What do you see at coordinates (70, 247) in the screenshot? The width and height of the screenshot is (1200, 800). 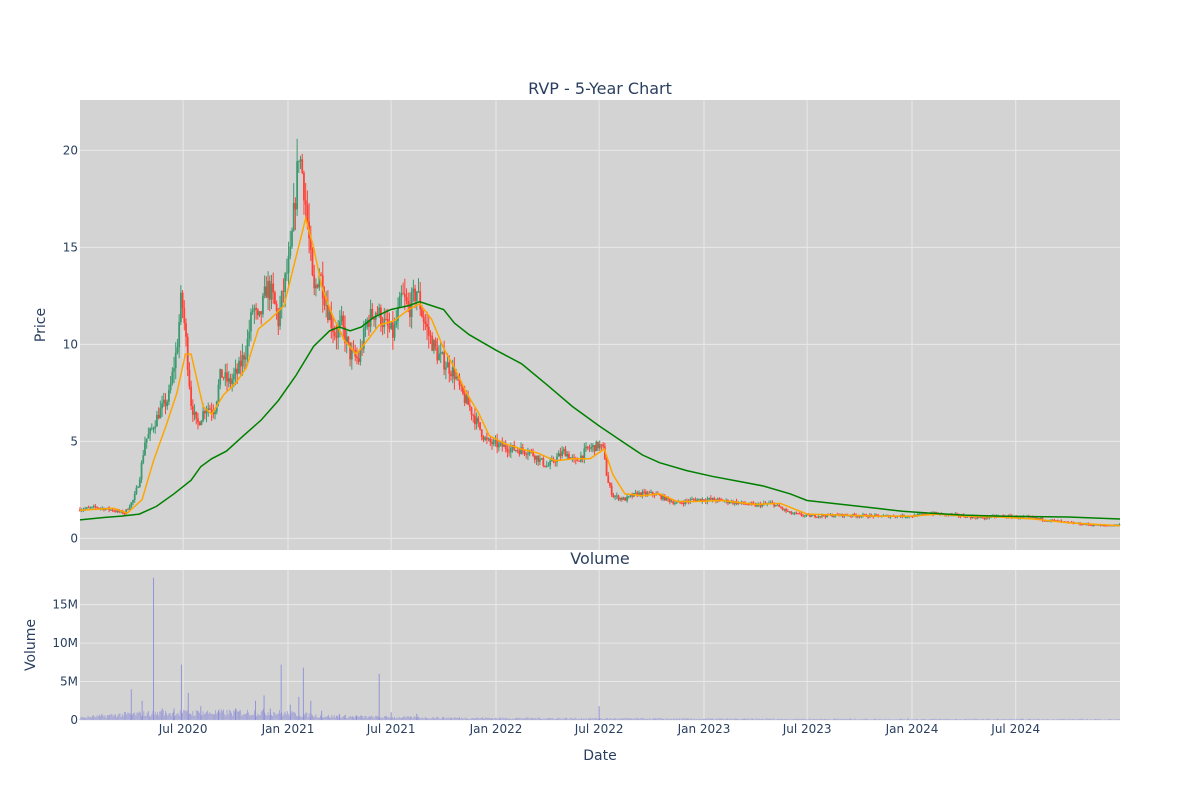 I see `price-y-tick-label: 15` at bounding box center [70, 247].